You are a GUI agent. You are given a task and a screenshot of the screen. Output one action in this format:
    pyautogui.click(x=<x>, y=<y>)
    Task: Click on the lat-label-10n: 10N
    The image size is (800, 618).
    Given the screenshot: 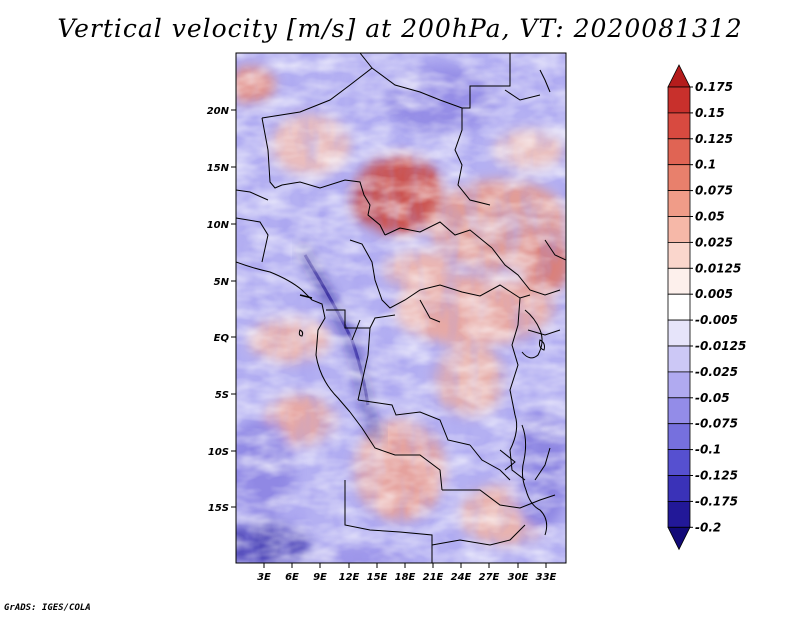 What is the action you would take?
    pyautogui.click(x=218, y=225)
    